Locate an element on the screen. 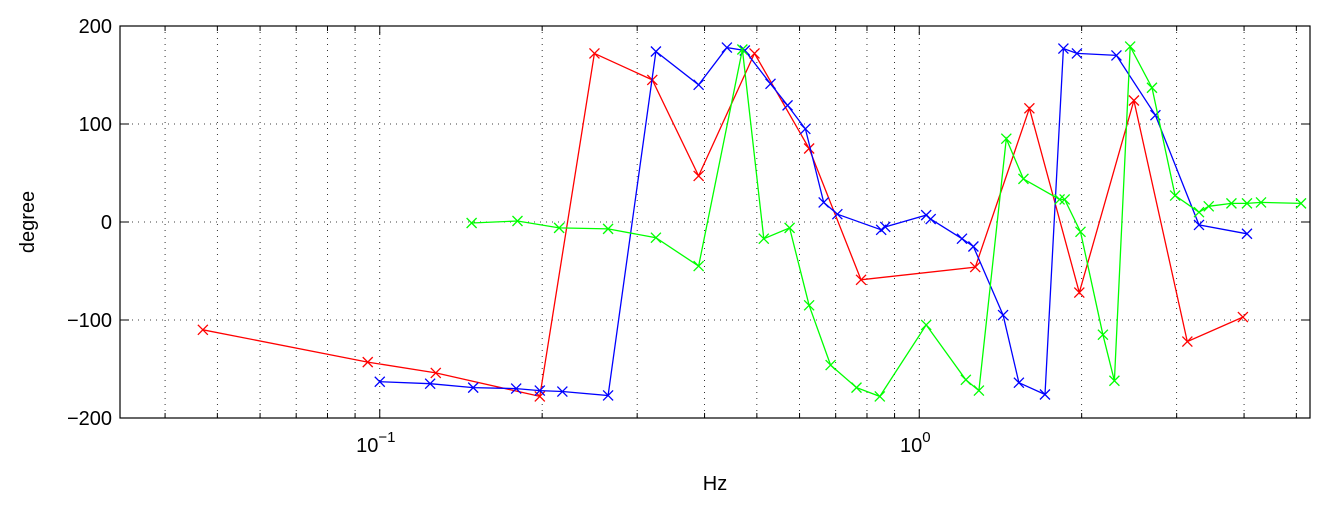 This screenshot has height=508, width=1324. x-tick-label: 10⁰ is located at coordinates (915, 443).